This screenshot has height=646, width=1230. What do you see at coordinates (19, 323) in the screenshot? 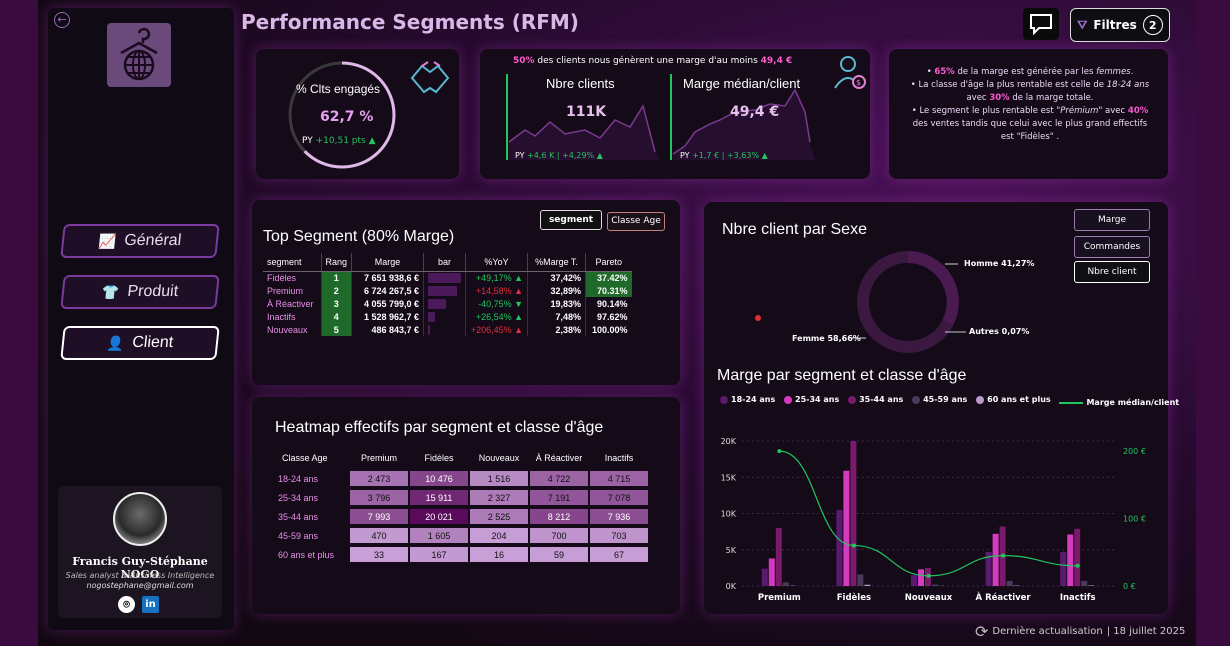
I see `left-margin` at bounding box center [19, 323].